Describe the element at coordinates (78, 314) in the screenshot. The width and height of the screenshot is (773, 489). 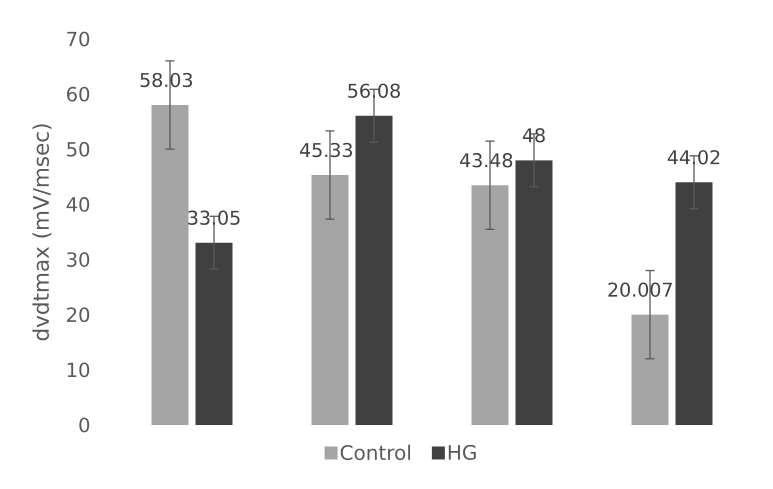
I see `y-tick-label: 20` at that location.